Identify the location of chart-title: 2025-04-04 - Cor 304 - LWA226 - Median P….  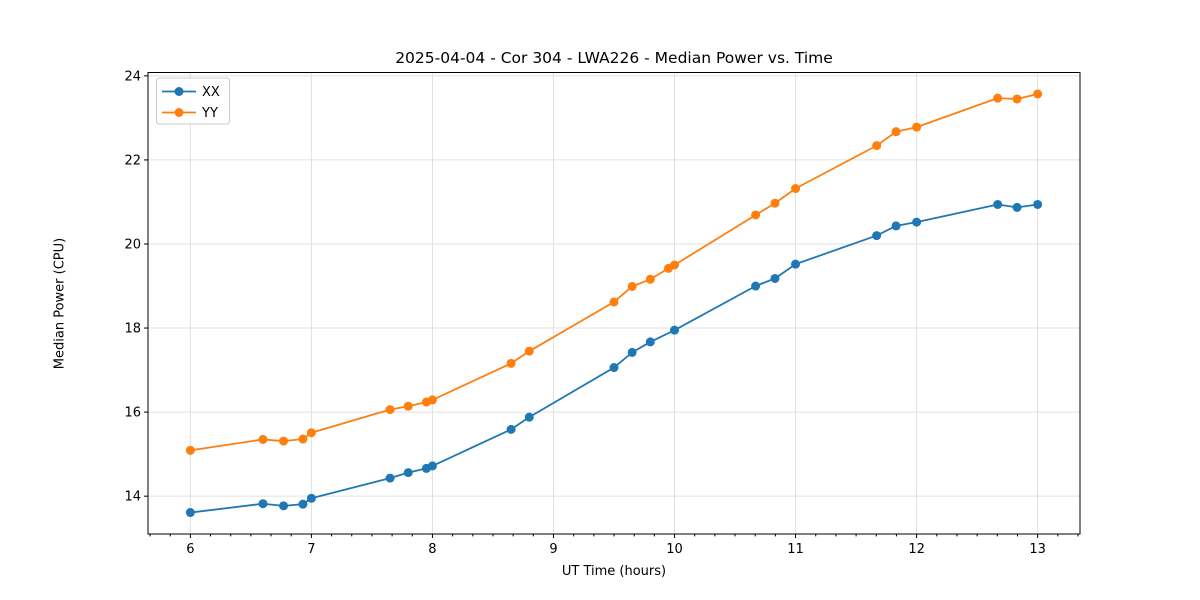
(614, 58).